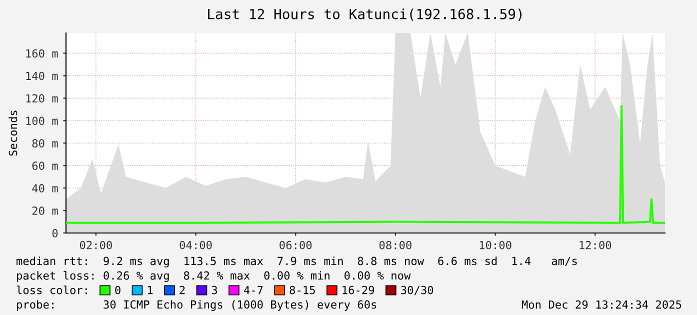 The height and width of the screenshot is (315, 697). What do you see at coordinates (45, 166) in the screenshot?
I see `y-tick-label: 60 m` at bounding box center [45, 166].